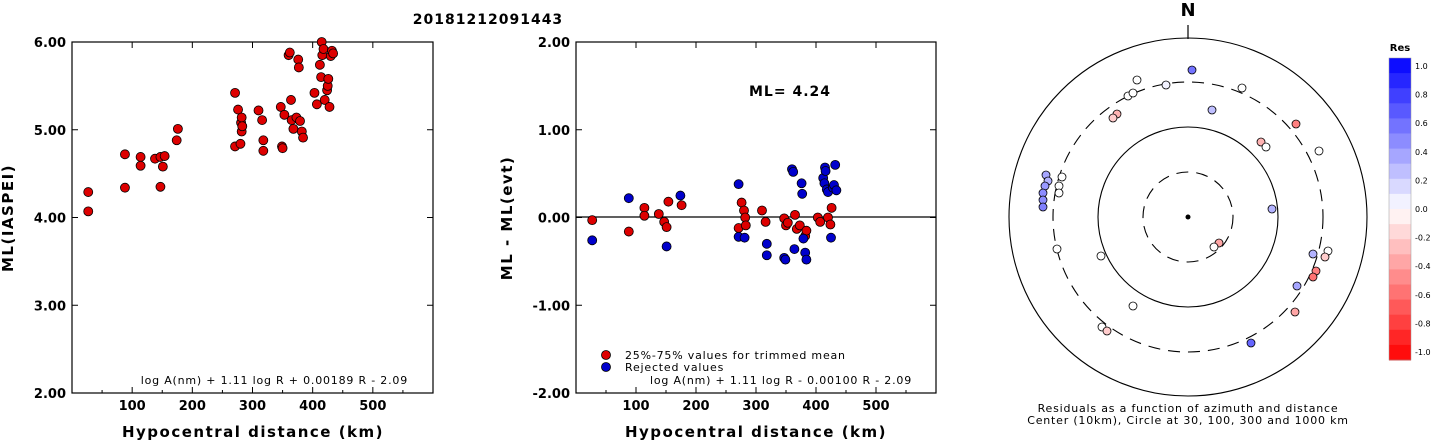  I want to click on y-tick-label: 0.00, so click(554, 219).